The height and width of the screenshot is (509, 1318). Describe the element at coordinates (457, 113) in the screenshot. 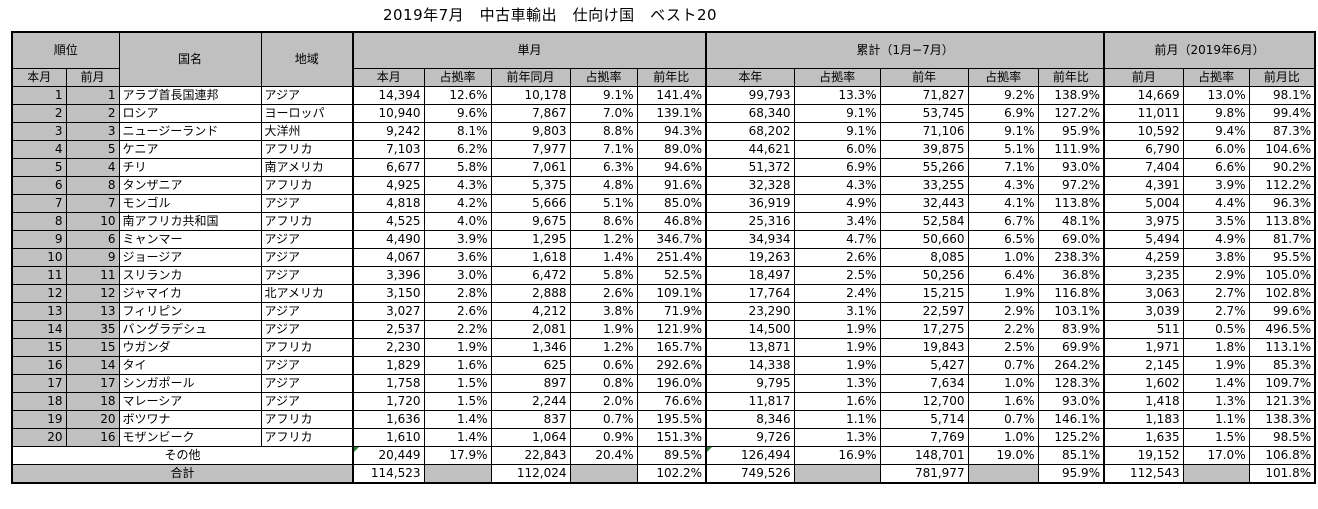

I see `monthly-share: 9.6%` at that location.